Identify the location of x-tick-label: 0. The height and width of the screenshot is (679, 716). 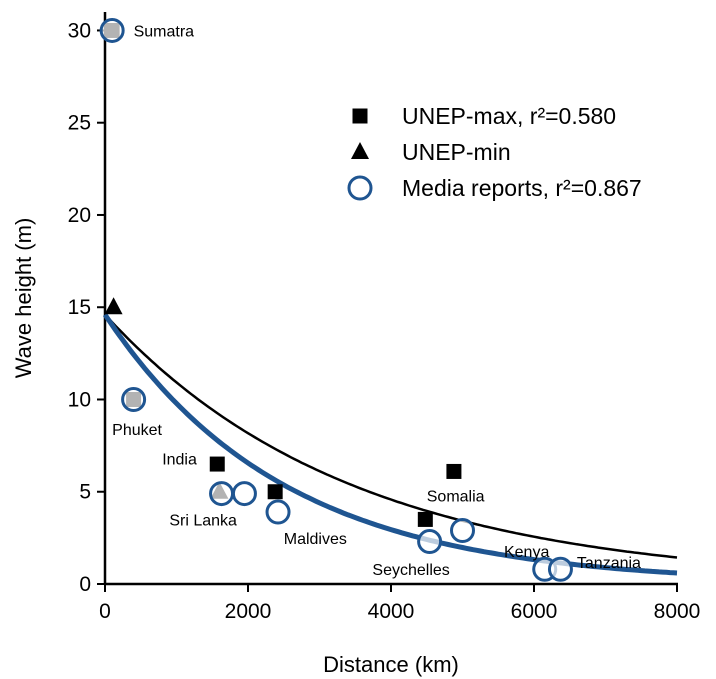
(105, 611).